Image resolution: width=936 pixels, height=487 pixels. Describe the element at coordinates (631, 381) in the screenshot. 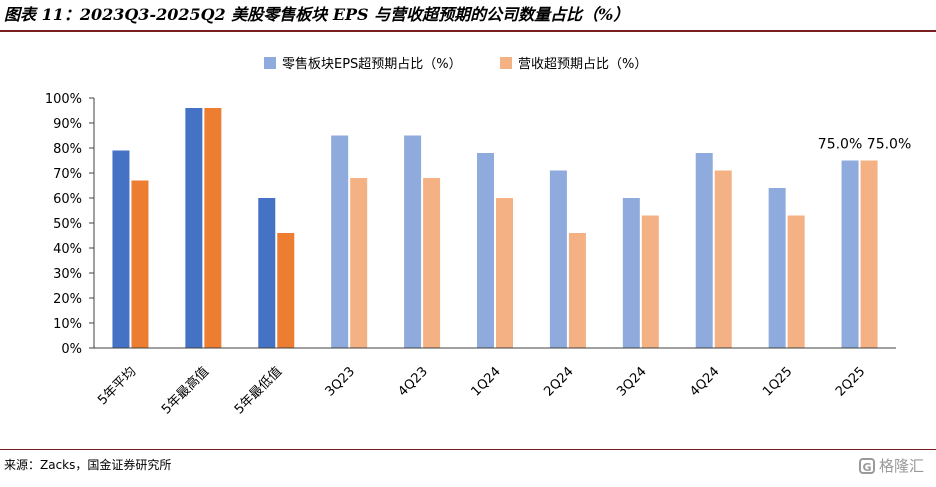

I see `x-tick-label: 3Q24` at that location.